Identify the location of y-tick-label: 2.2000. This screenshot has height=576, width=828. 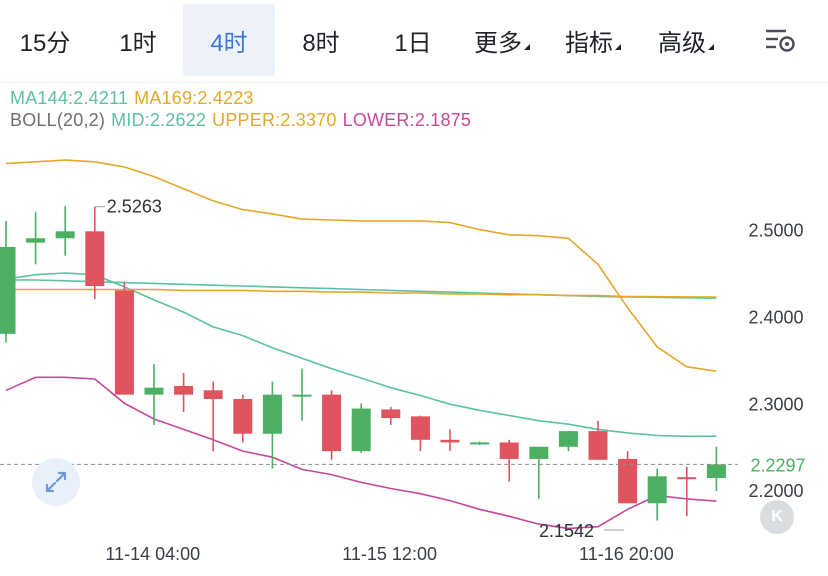
(775, 491).